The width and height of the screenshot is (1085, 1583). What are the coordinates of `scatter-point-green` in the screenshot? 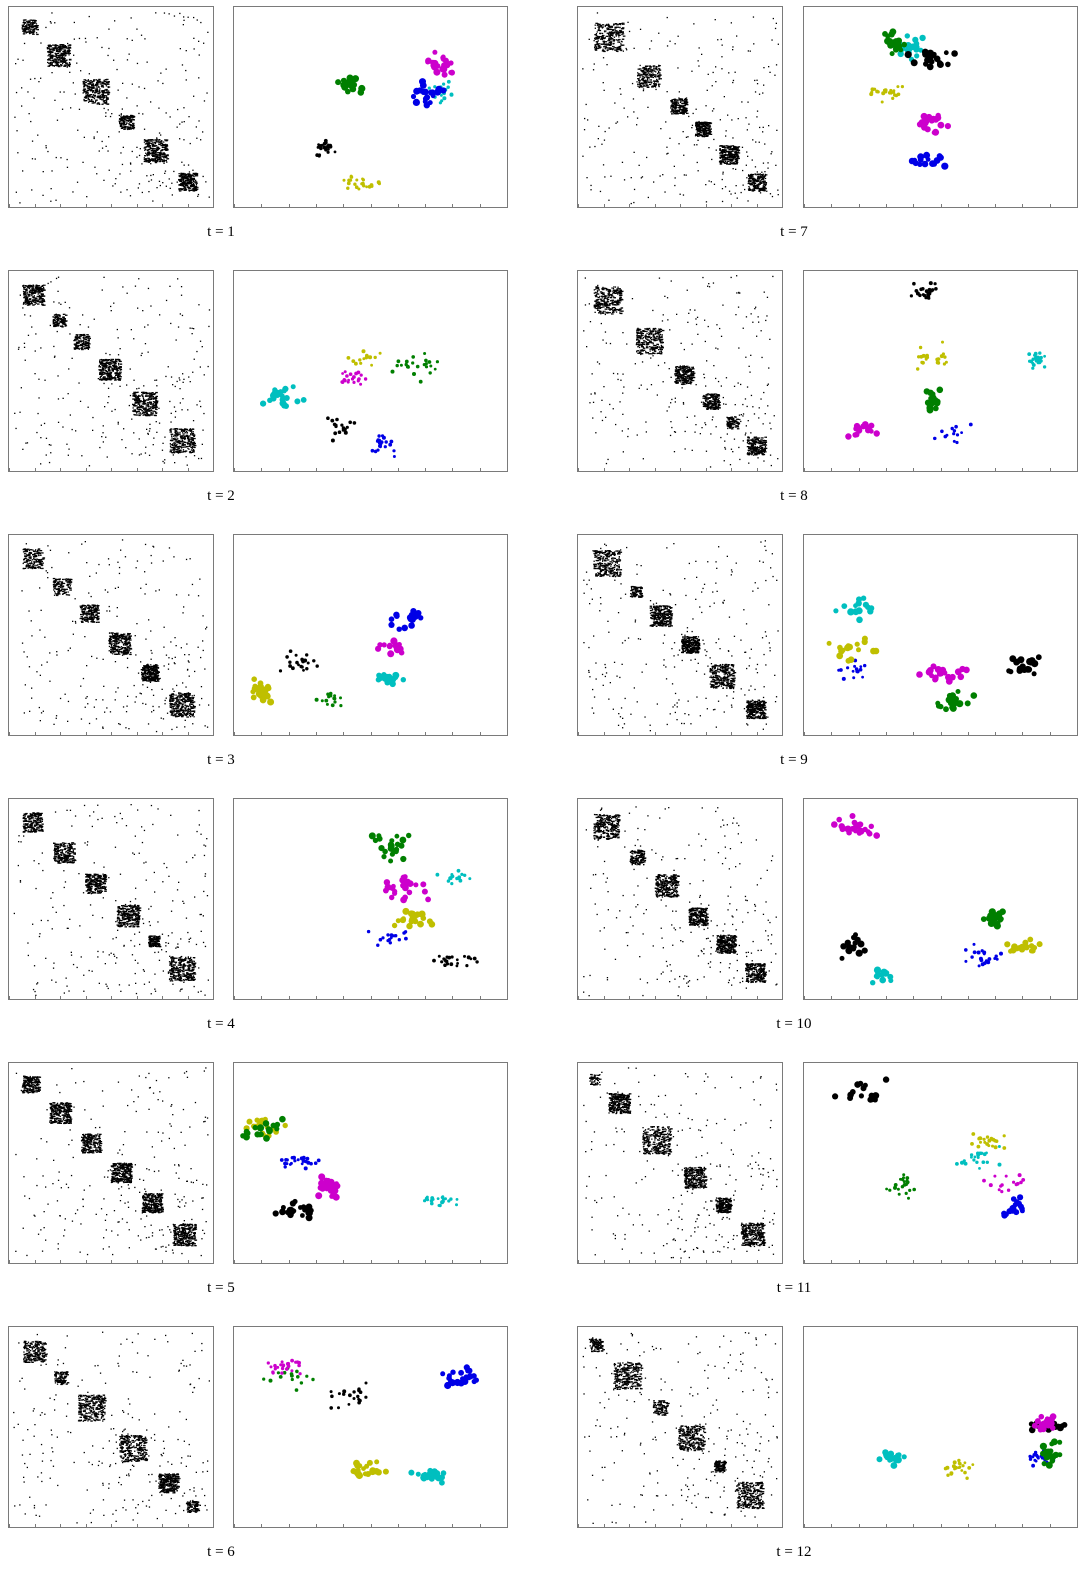 It's located at (435, 369).